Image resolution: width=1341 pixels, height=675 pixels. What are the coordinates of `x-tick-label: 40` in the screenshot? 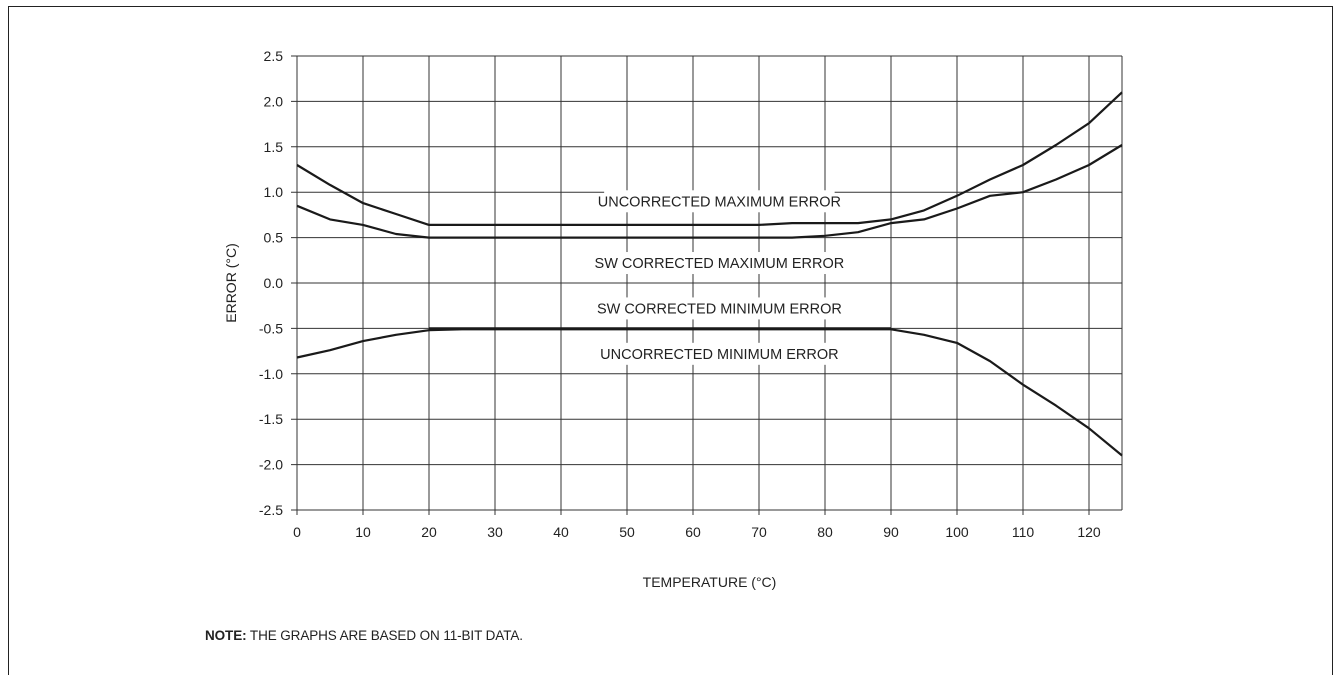 It's located at (561, 532).